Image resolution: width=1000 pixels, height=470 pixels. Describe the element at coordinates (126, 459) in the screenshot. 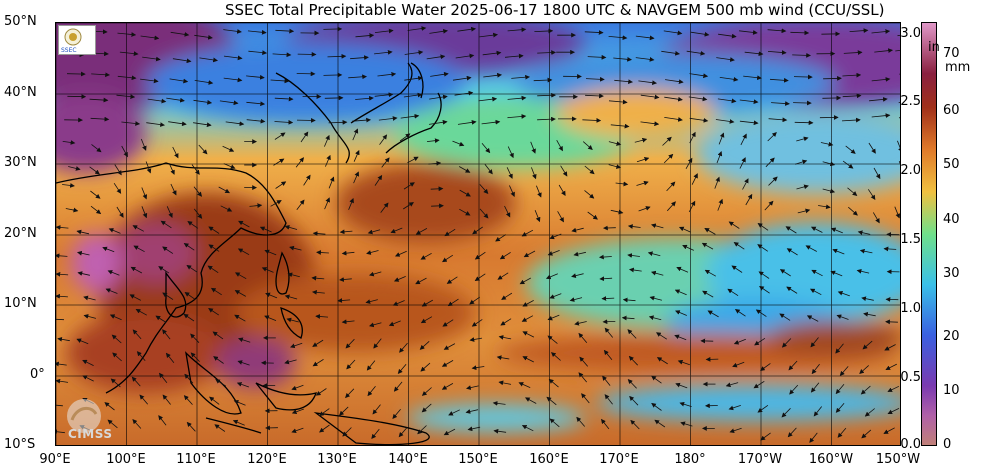

I see `lon-label-100e: 100°E` at that location.